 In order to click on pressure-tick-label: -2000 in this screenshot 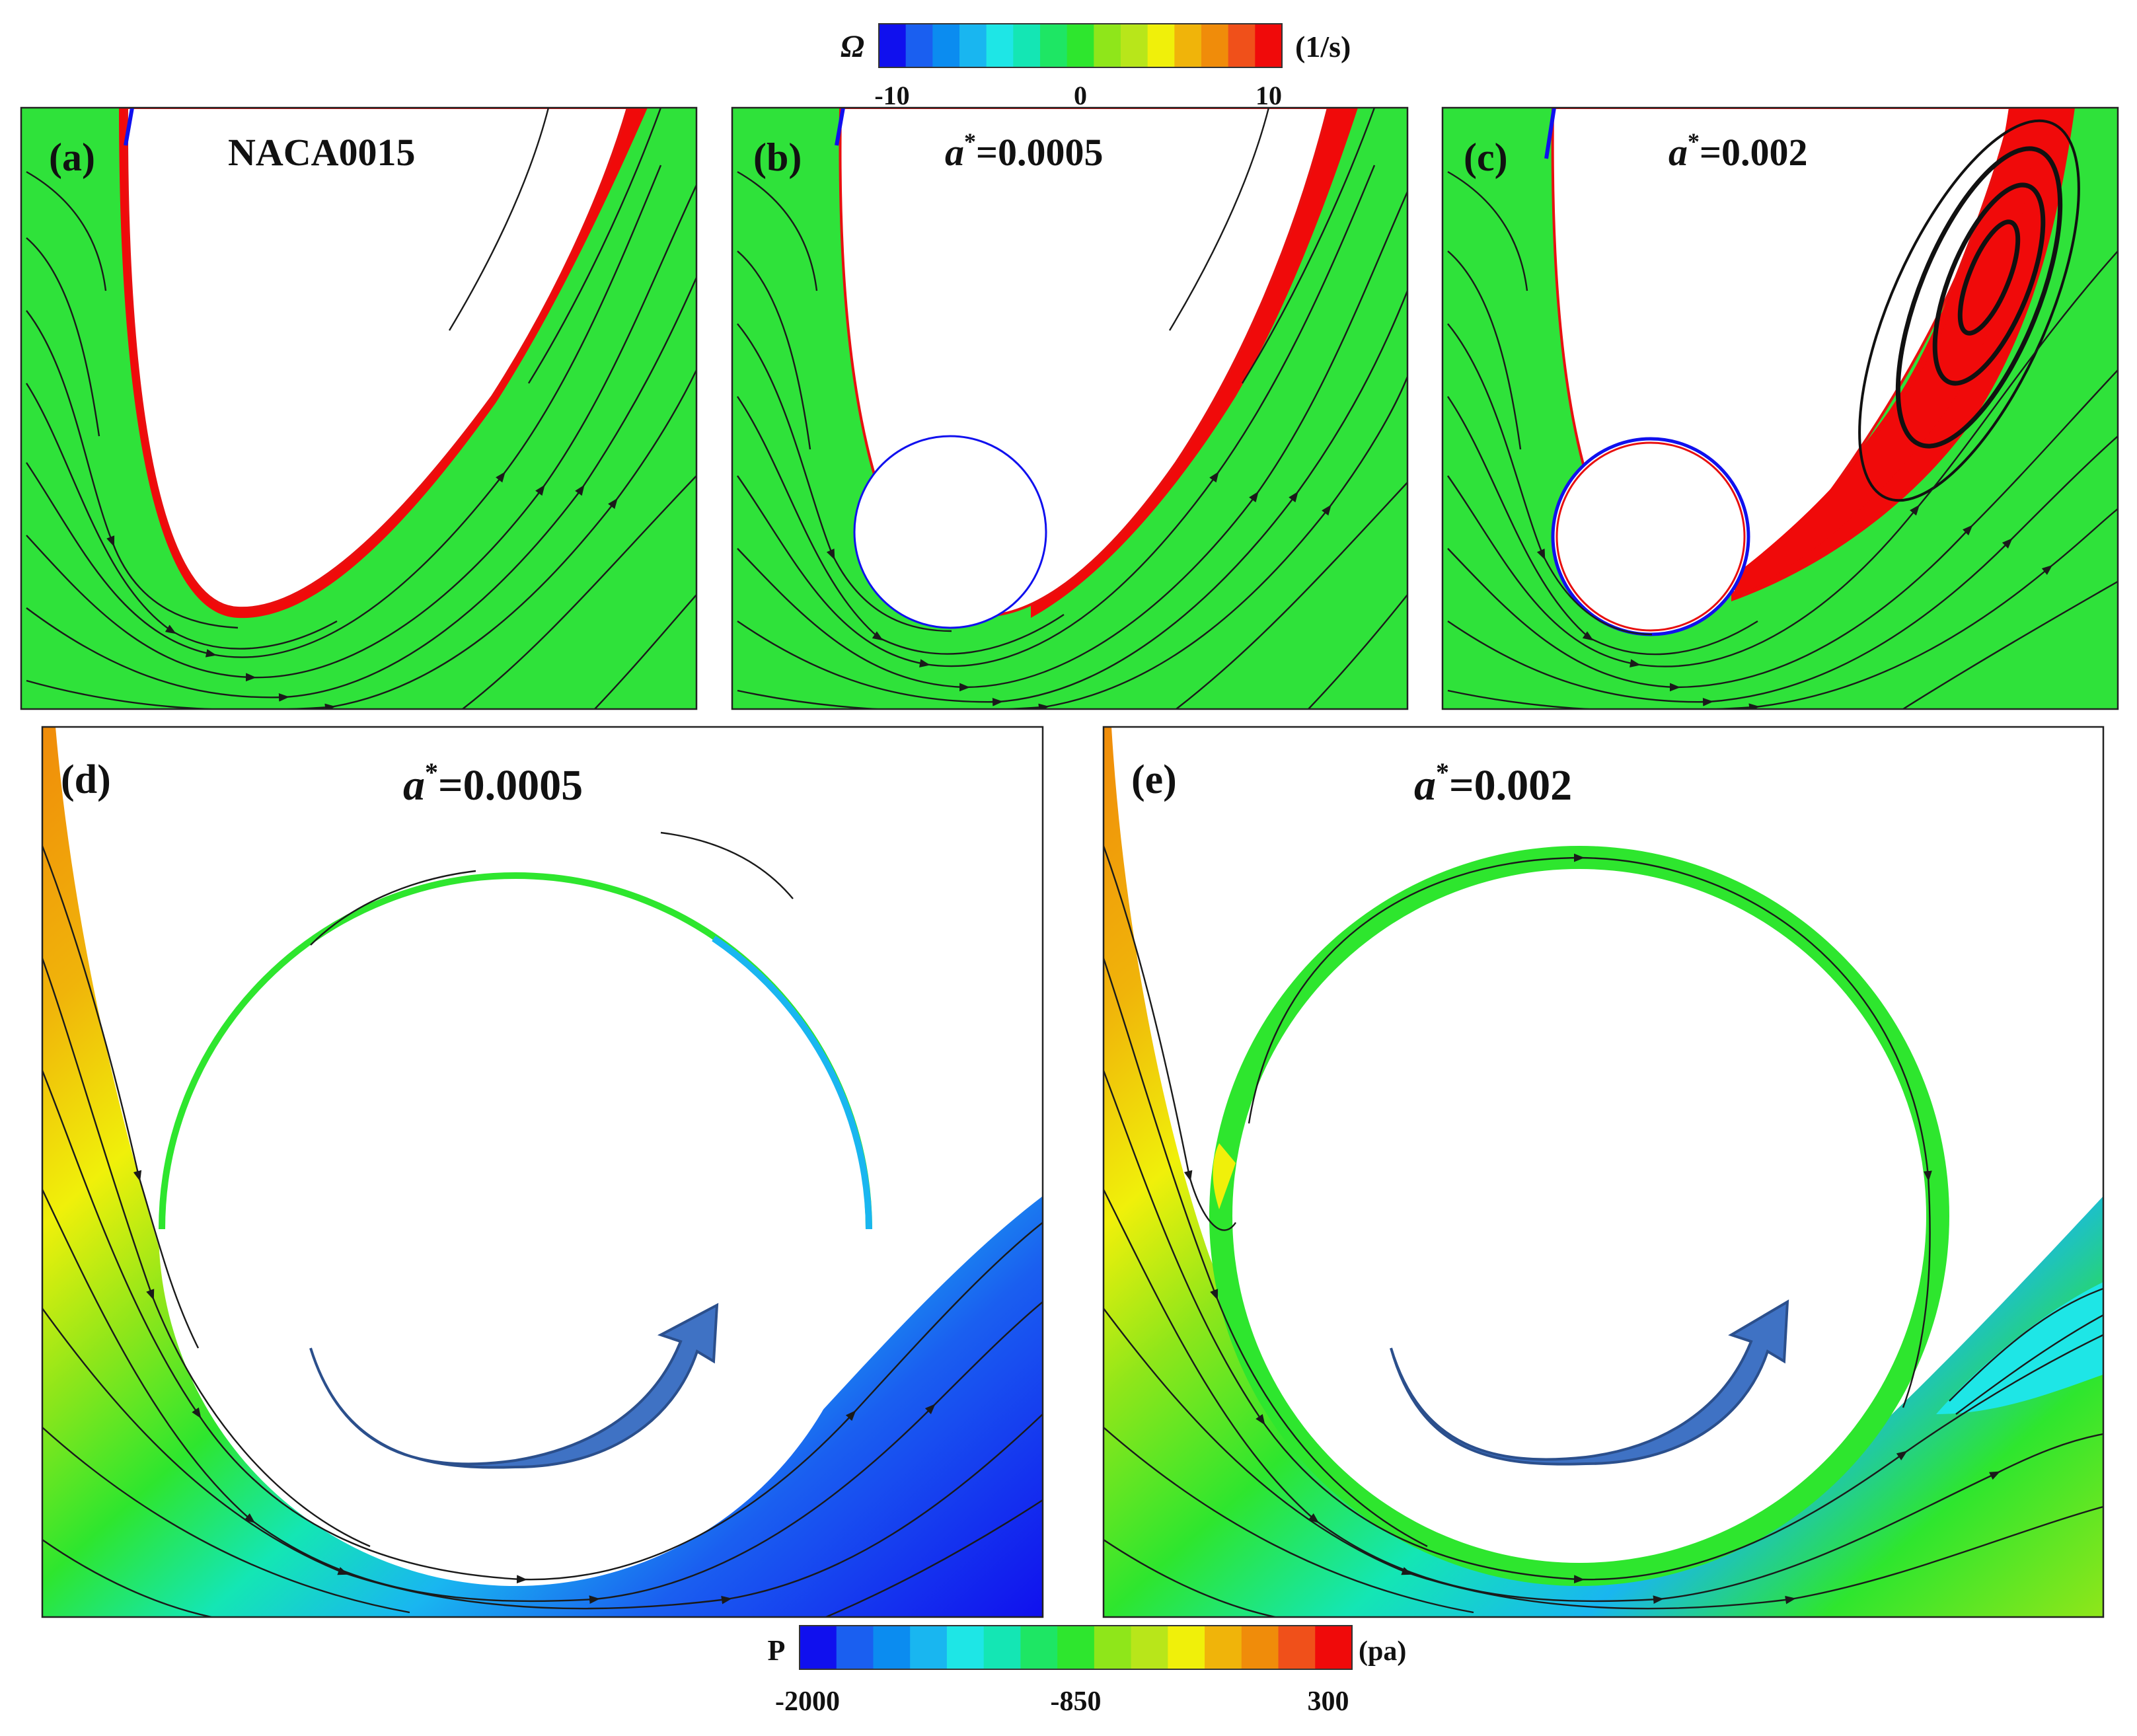, I will do `click(807, 1701)`.